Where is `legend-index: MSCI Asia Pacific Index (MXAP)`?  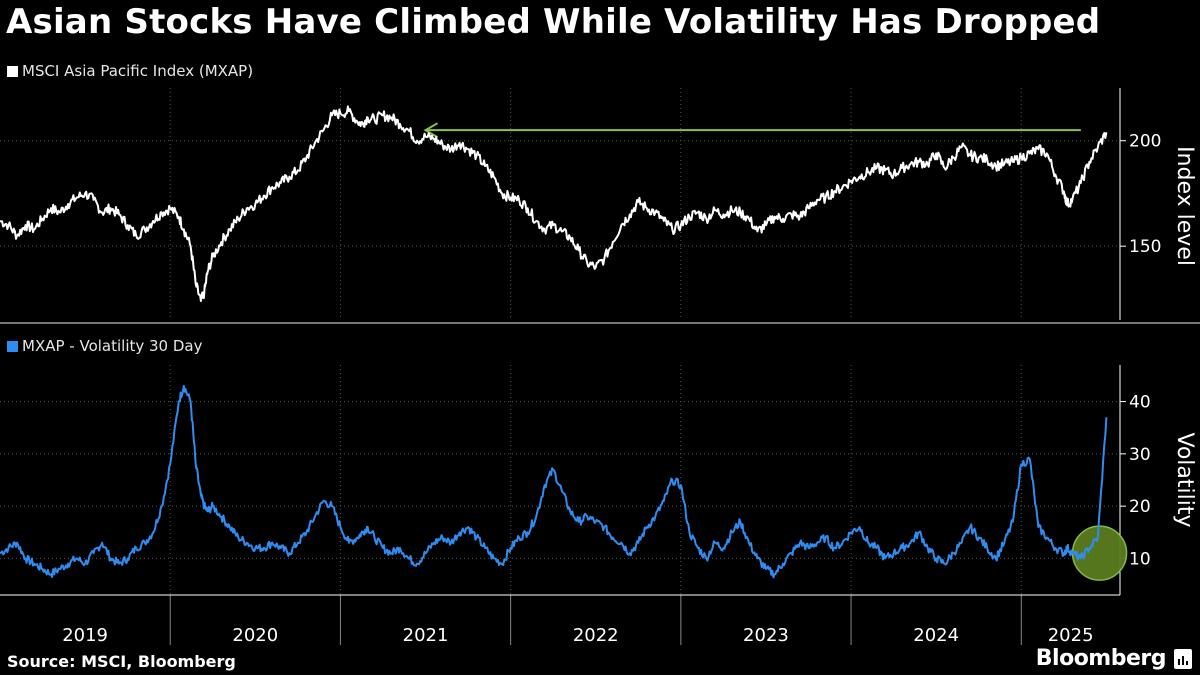 legend-index: MSCI Asia Pacific Index (MXAP) is located at coordinates (130, 71).